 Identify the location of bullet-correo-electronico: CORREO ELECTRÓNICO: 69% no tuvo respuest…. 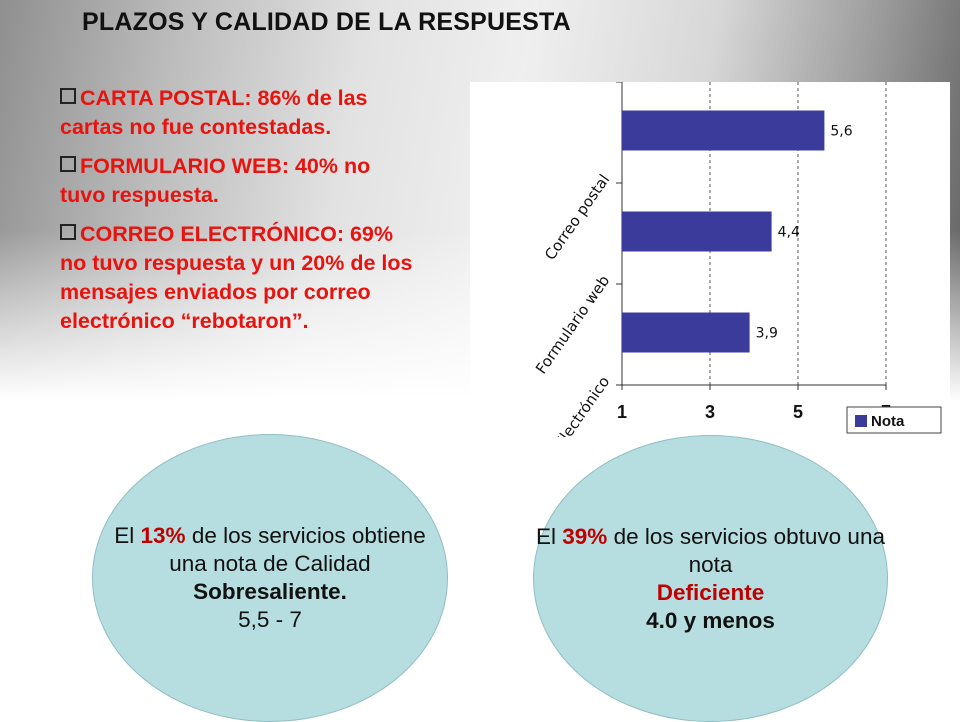
(240, 278).